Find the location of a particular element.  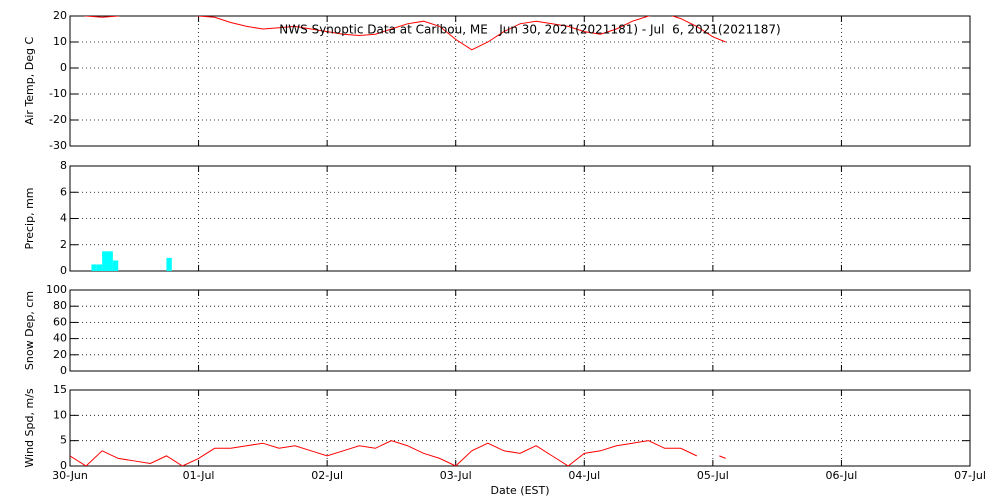

x-tick-label: 02-Jul is located at coordinates (327, 475).